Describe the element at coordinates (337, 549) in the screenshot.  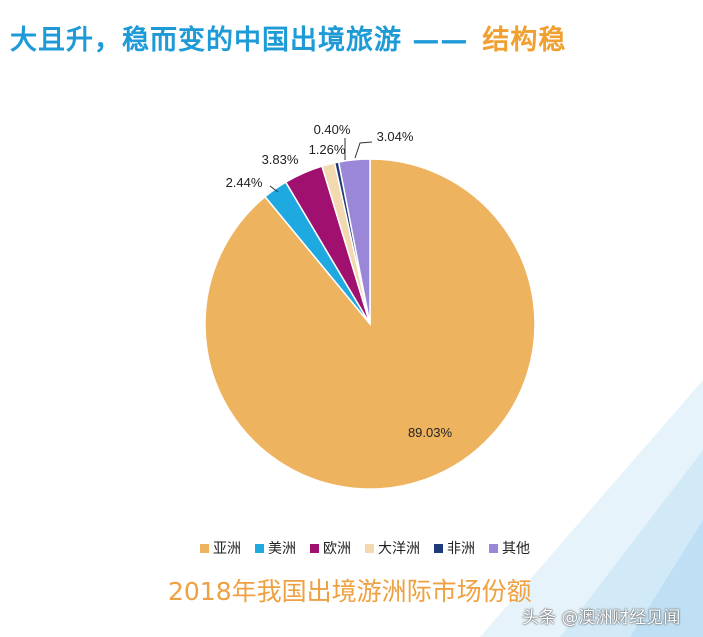
I see `legend-label: 欧洲` at that location.